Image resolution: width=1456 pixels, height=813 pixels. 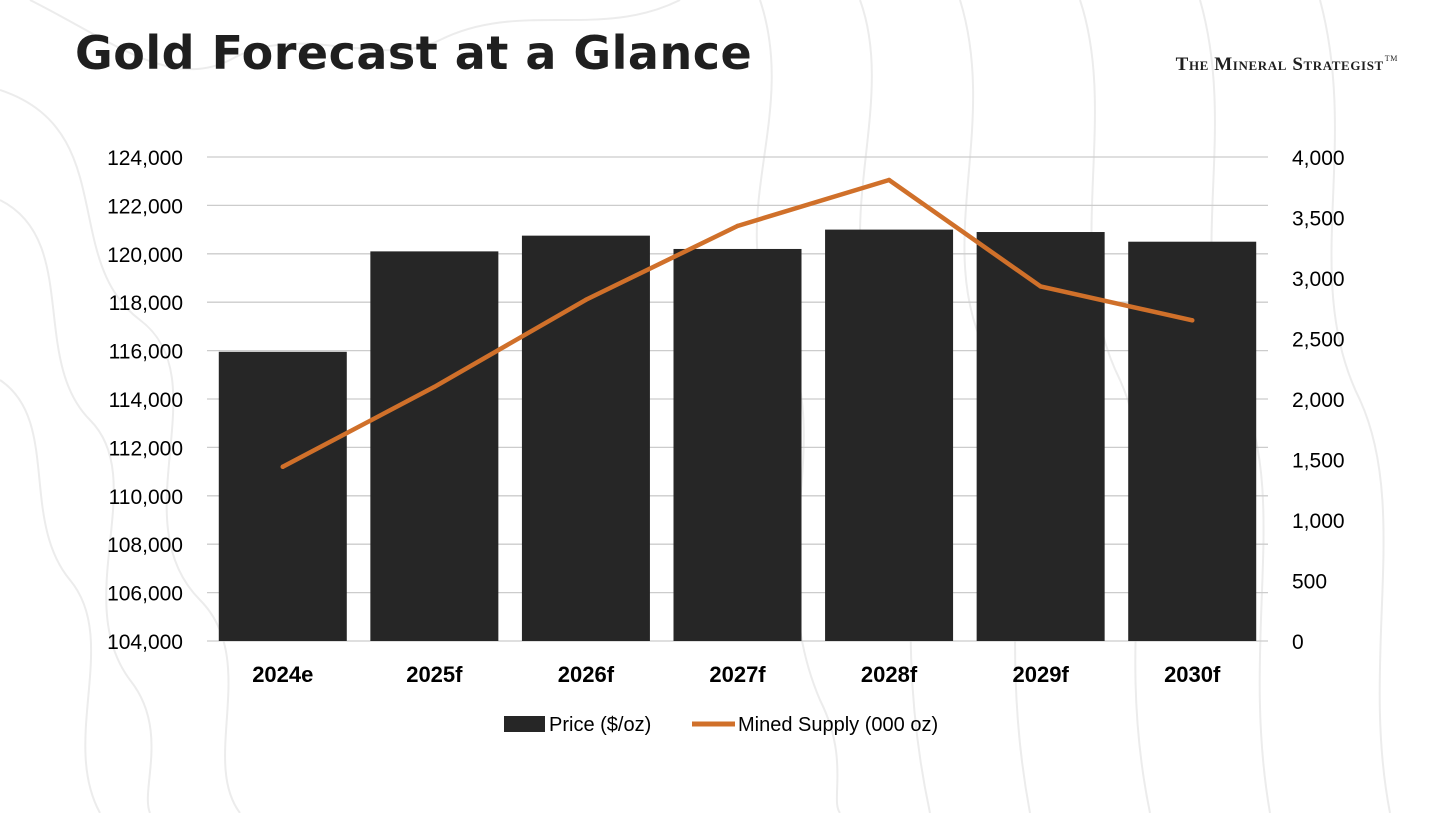 I want to click on right-tick-label: 1,500, so click(x=1318, y=461).